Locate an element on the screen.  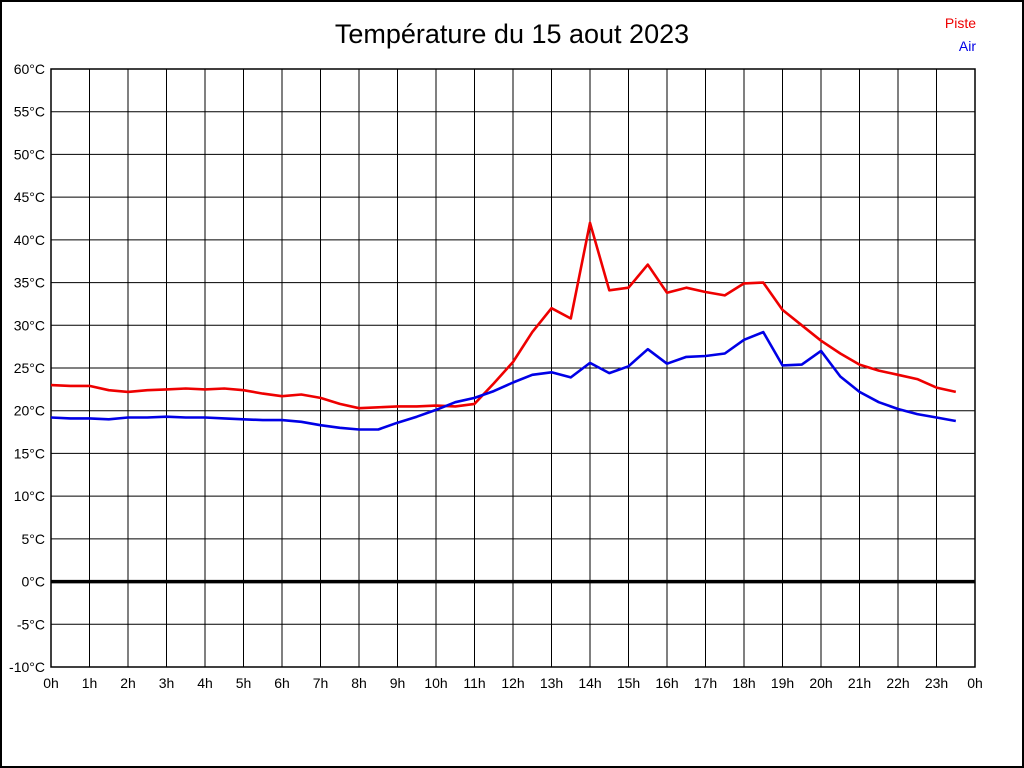
x-axis-tick-label: 6h is located at coordinates (282, 683).